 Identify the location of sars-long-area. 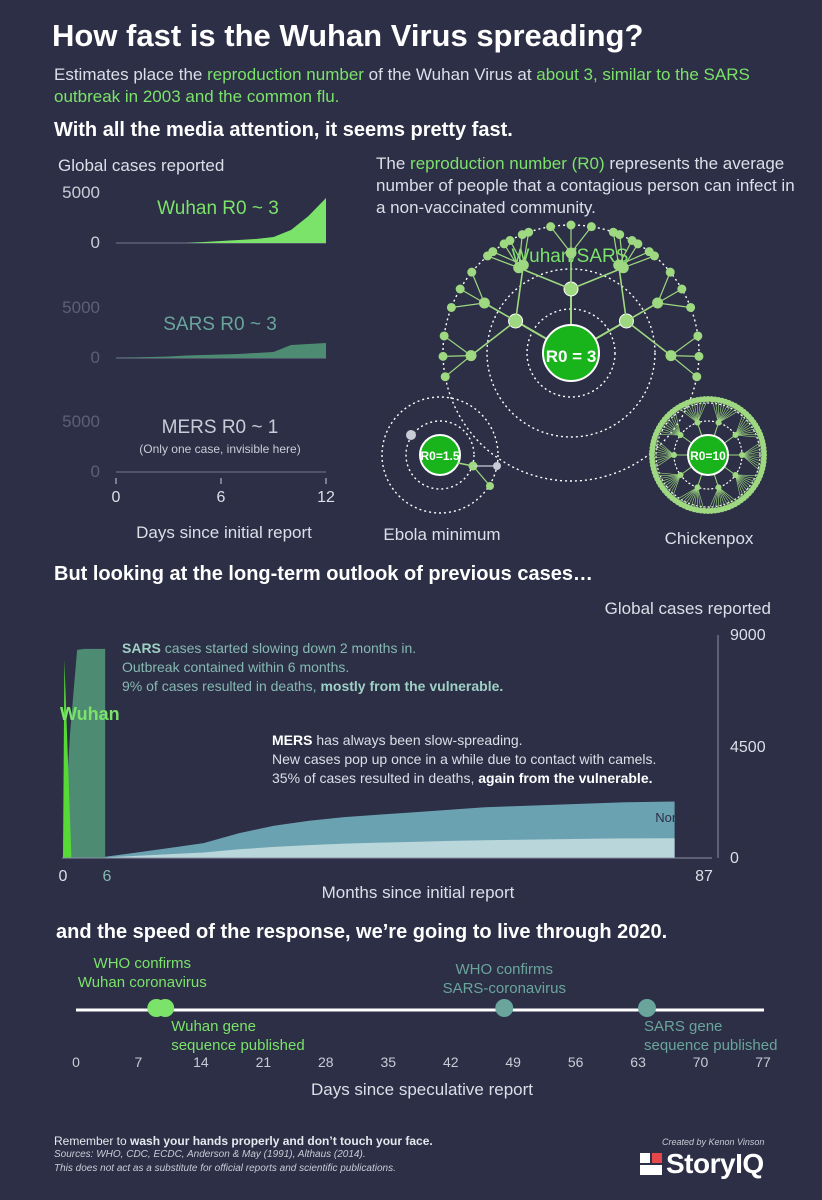
(84, 753).